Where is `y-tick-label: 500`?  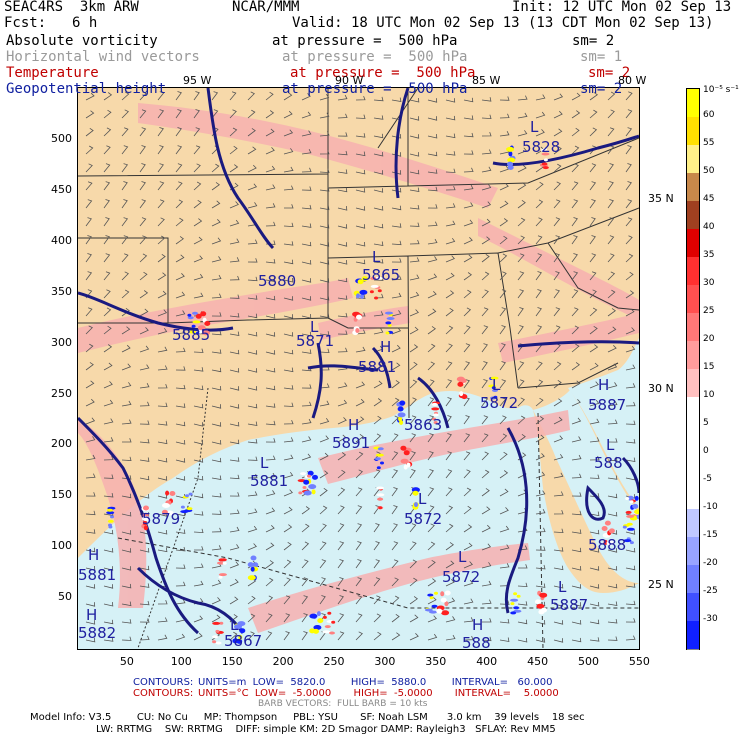 y-tick-label: 500 is located at coordinates (61, 138).